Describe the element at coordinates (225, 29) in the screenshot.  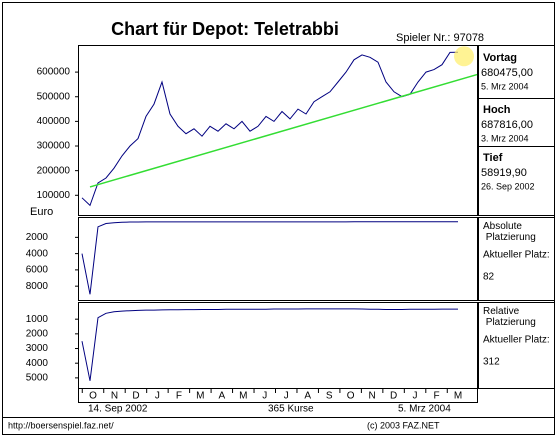
I see `chart-title: Chart für Depot: Teletrabbi` at that location.